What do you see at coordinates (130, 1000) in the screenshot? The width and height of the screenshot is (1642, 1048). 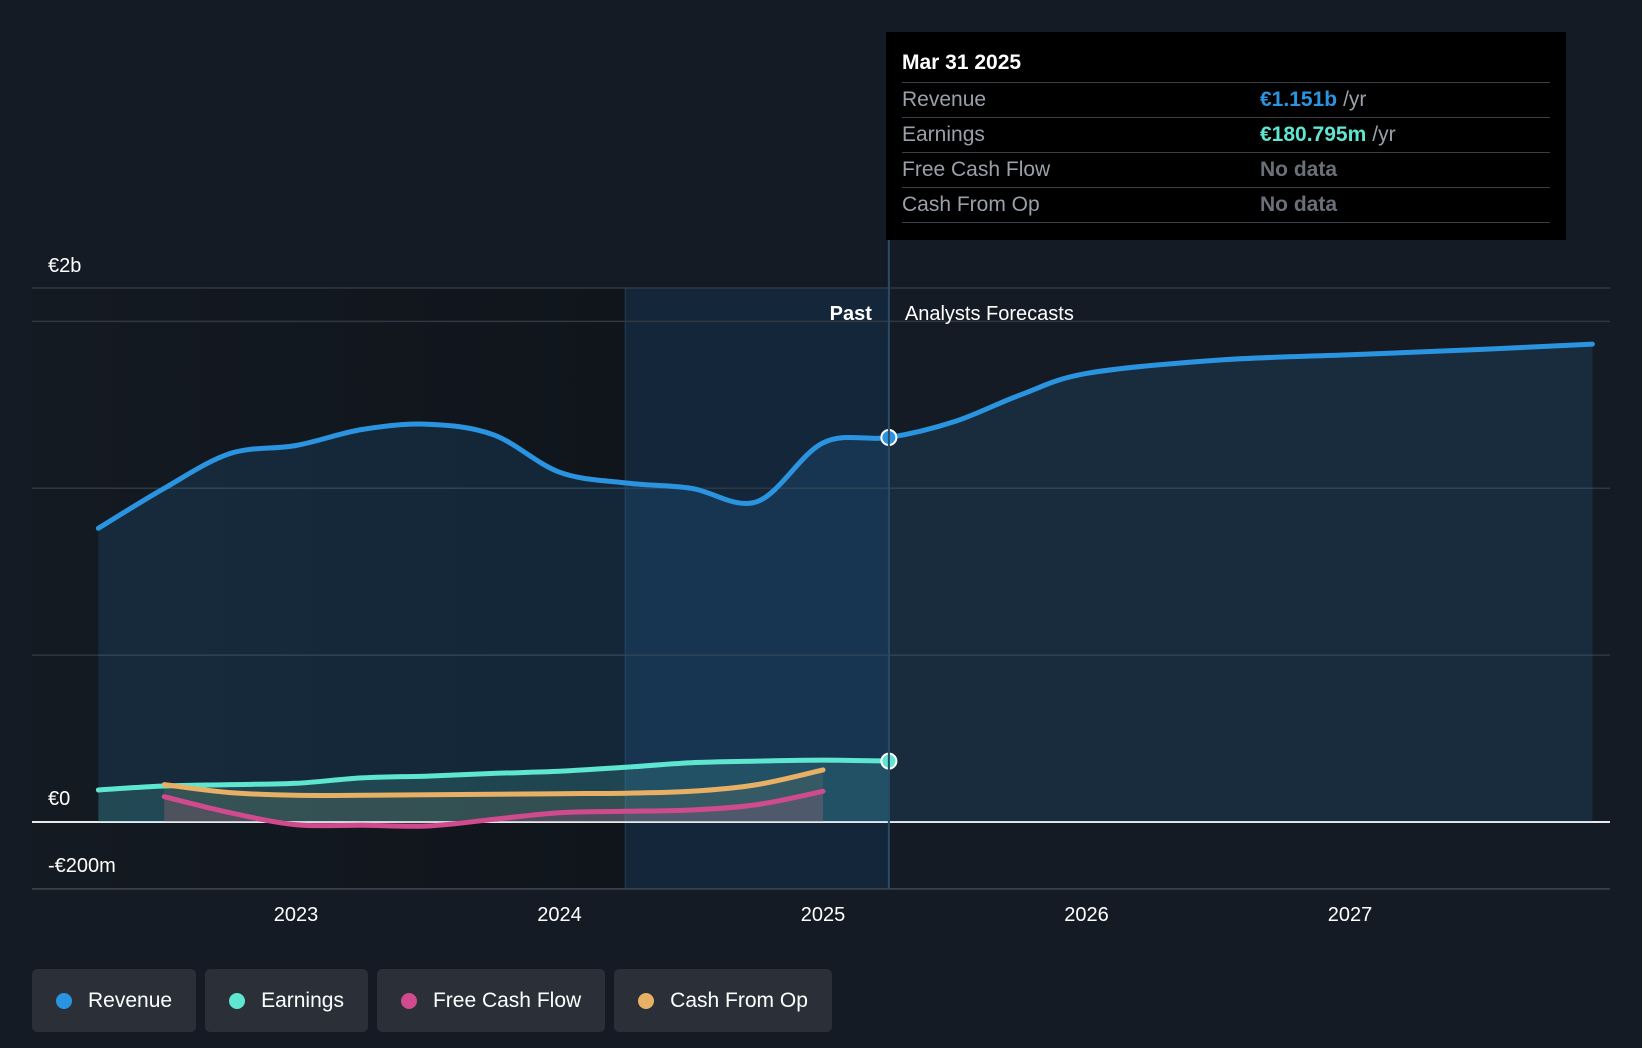 I see `legend-label: Revenue` at bounding box center [130, 1000].